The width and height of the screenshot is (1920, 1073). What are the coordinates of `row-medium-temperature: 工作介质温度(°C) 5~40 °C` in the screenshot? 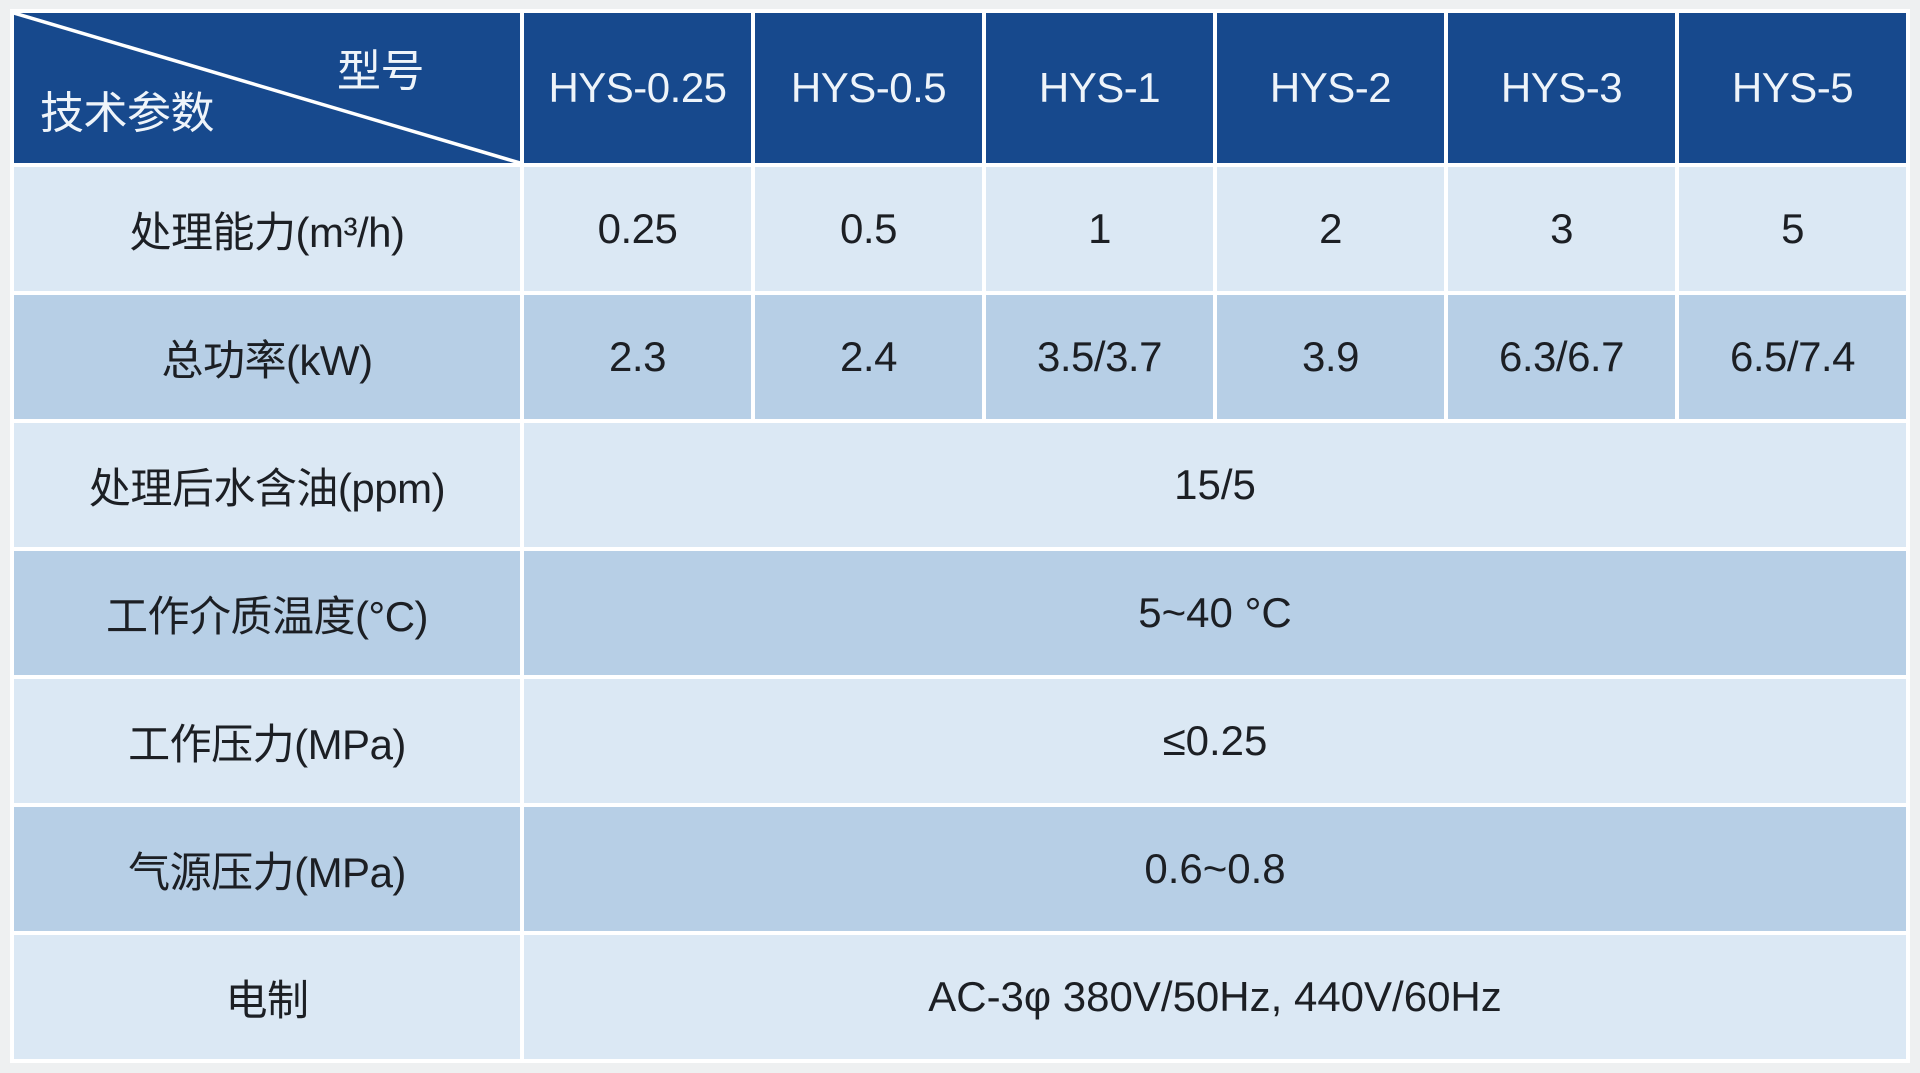 It's located at (960, 613).